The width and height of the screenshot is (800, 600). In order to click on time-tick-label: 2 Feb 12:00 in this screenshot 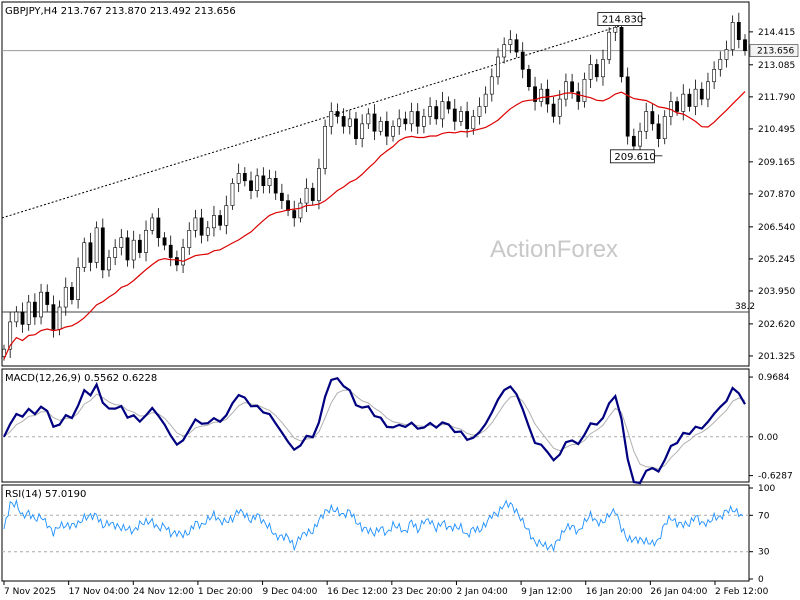, I will do `click(742, 592)`.